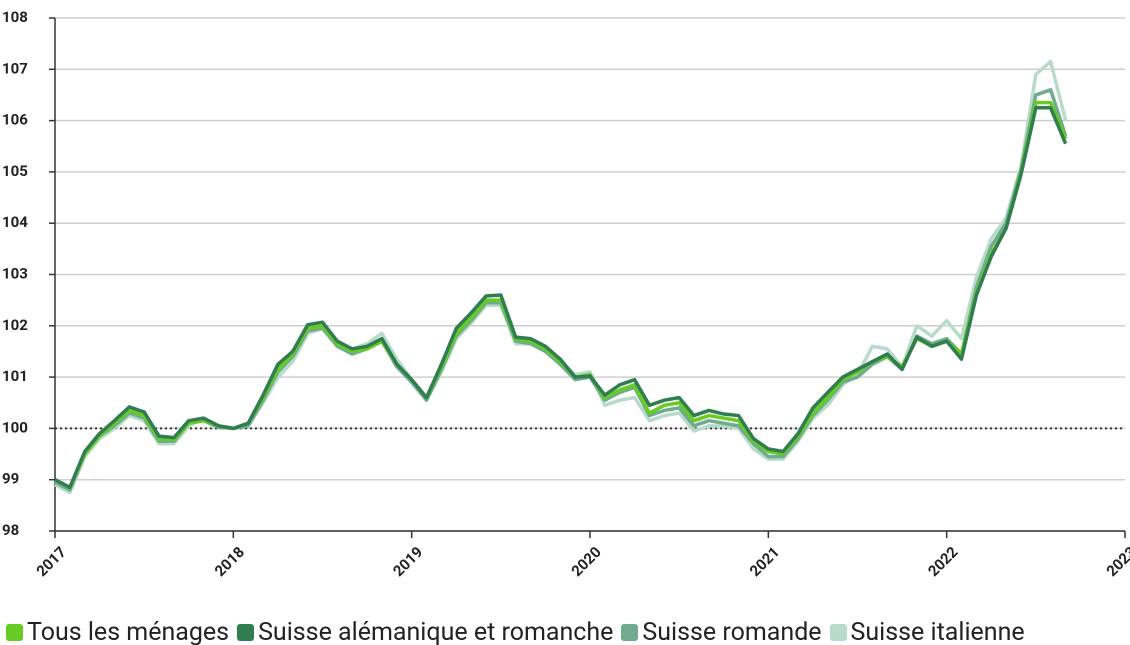  Describe the element at coordinates (407, 561) in the screenshot. I see `x-tick-label: 2019` at that location.